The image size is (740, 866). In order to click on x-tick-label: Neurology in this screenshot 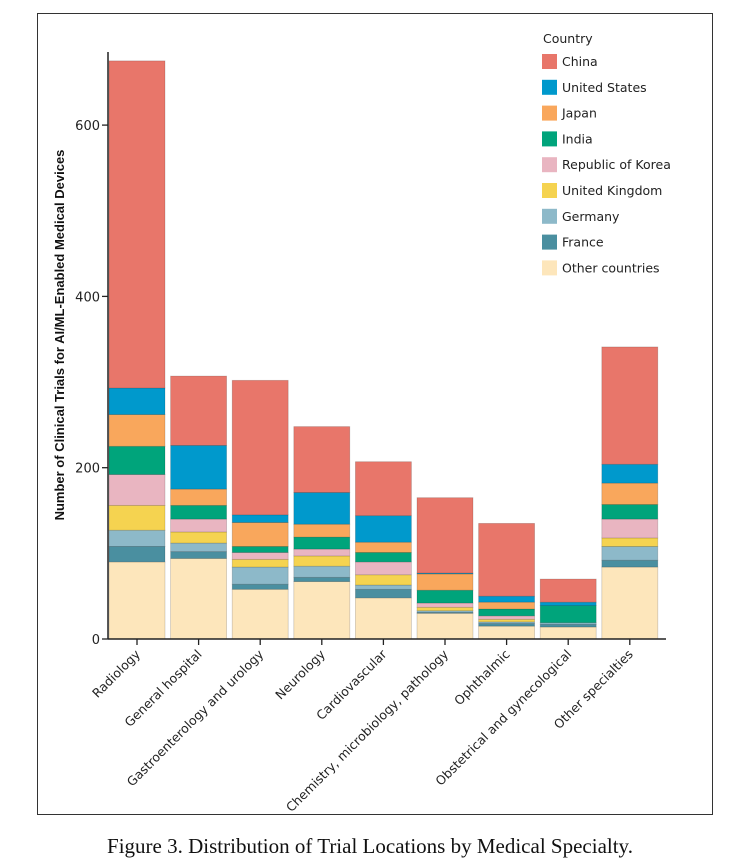, I will do `click(300, 674)`.